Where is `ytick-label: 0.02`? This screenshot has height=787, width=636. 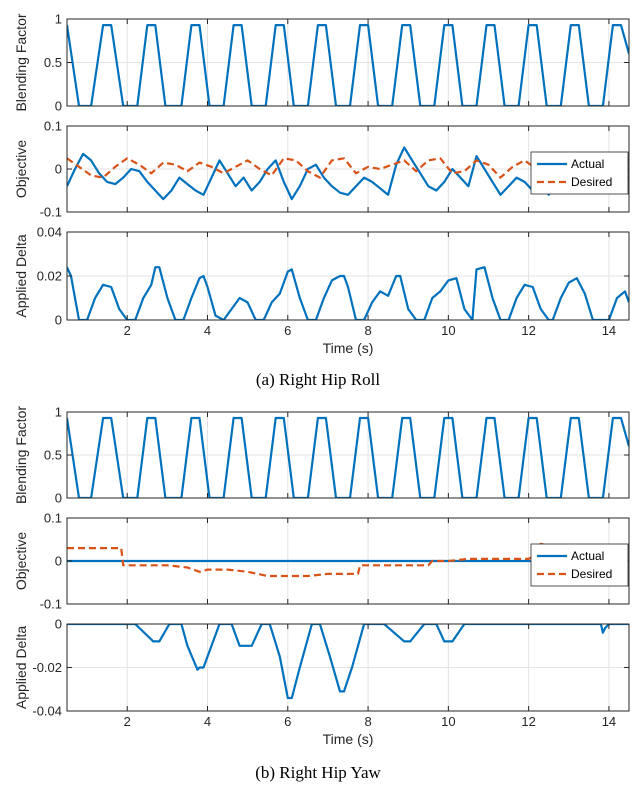
ytick-label: 0.02 is located at coordinates (49, 276).